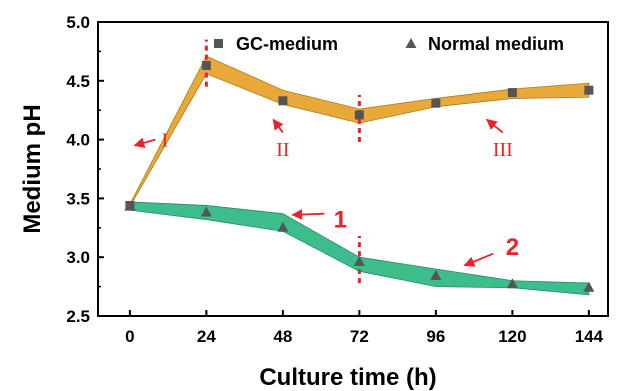  What do you see at coordinates (78, 316) in the screenshot?
I see `y-tick-label: 2.5` at bounding box center [78, 316].